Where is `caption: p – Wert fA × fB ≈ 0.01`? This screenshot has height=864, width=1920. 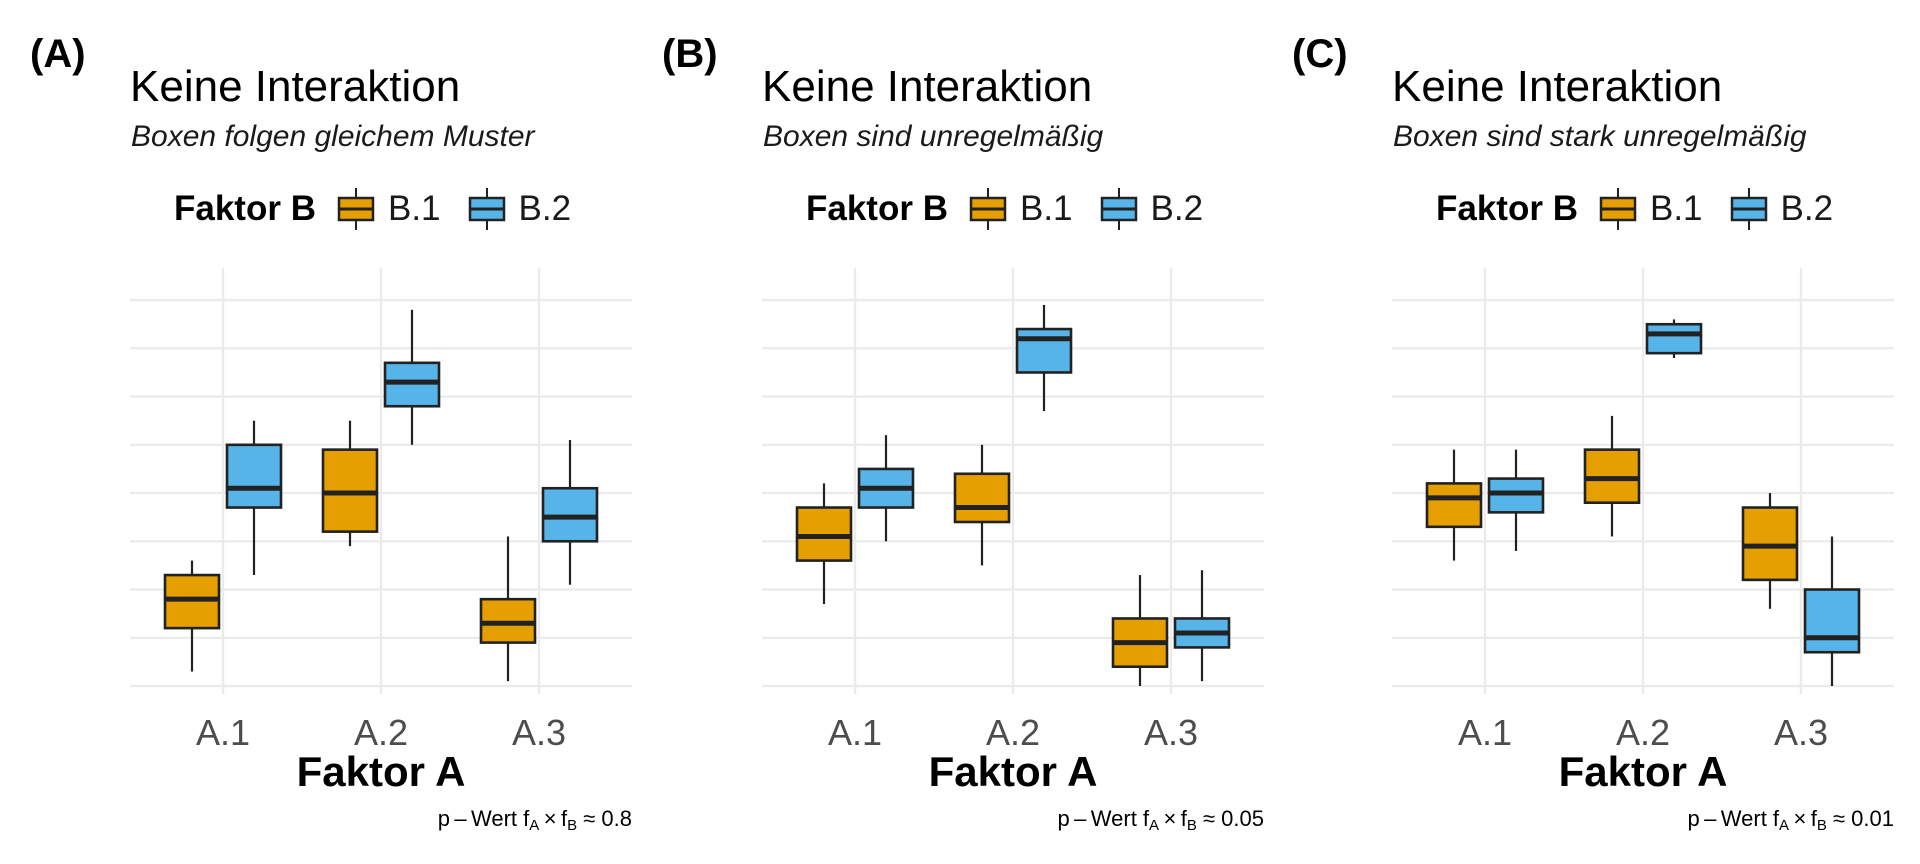 caption: p – Wert fA × fB ≈ 0.01 is located at coordinates (1790, 820).